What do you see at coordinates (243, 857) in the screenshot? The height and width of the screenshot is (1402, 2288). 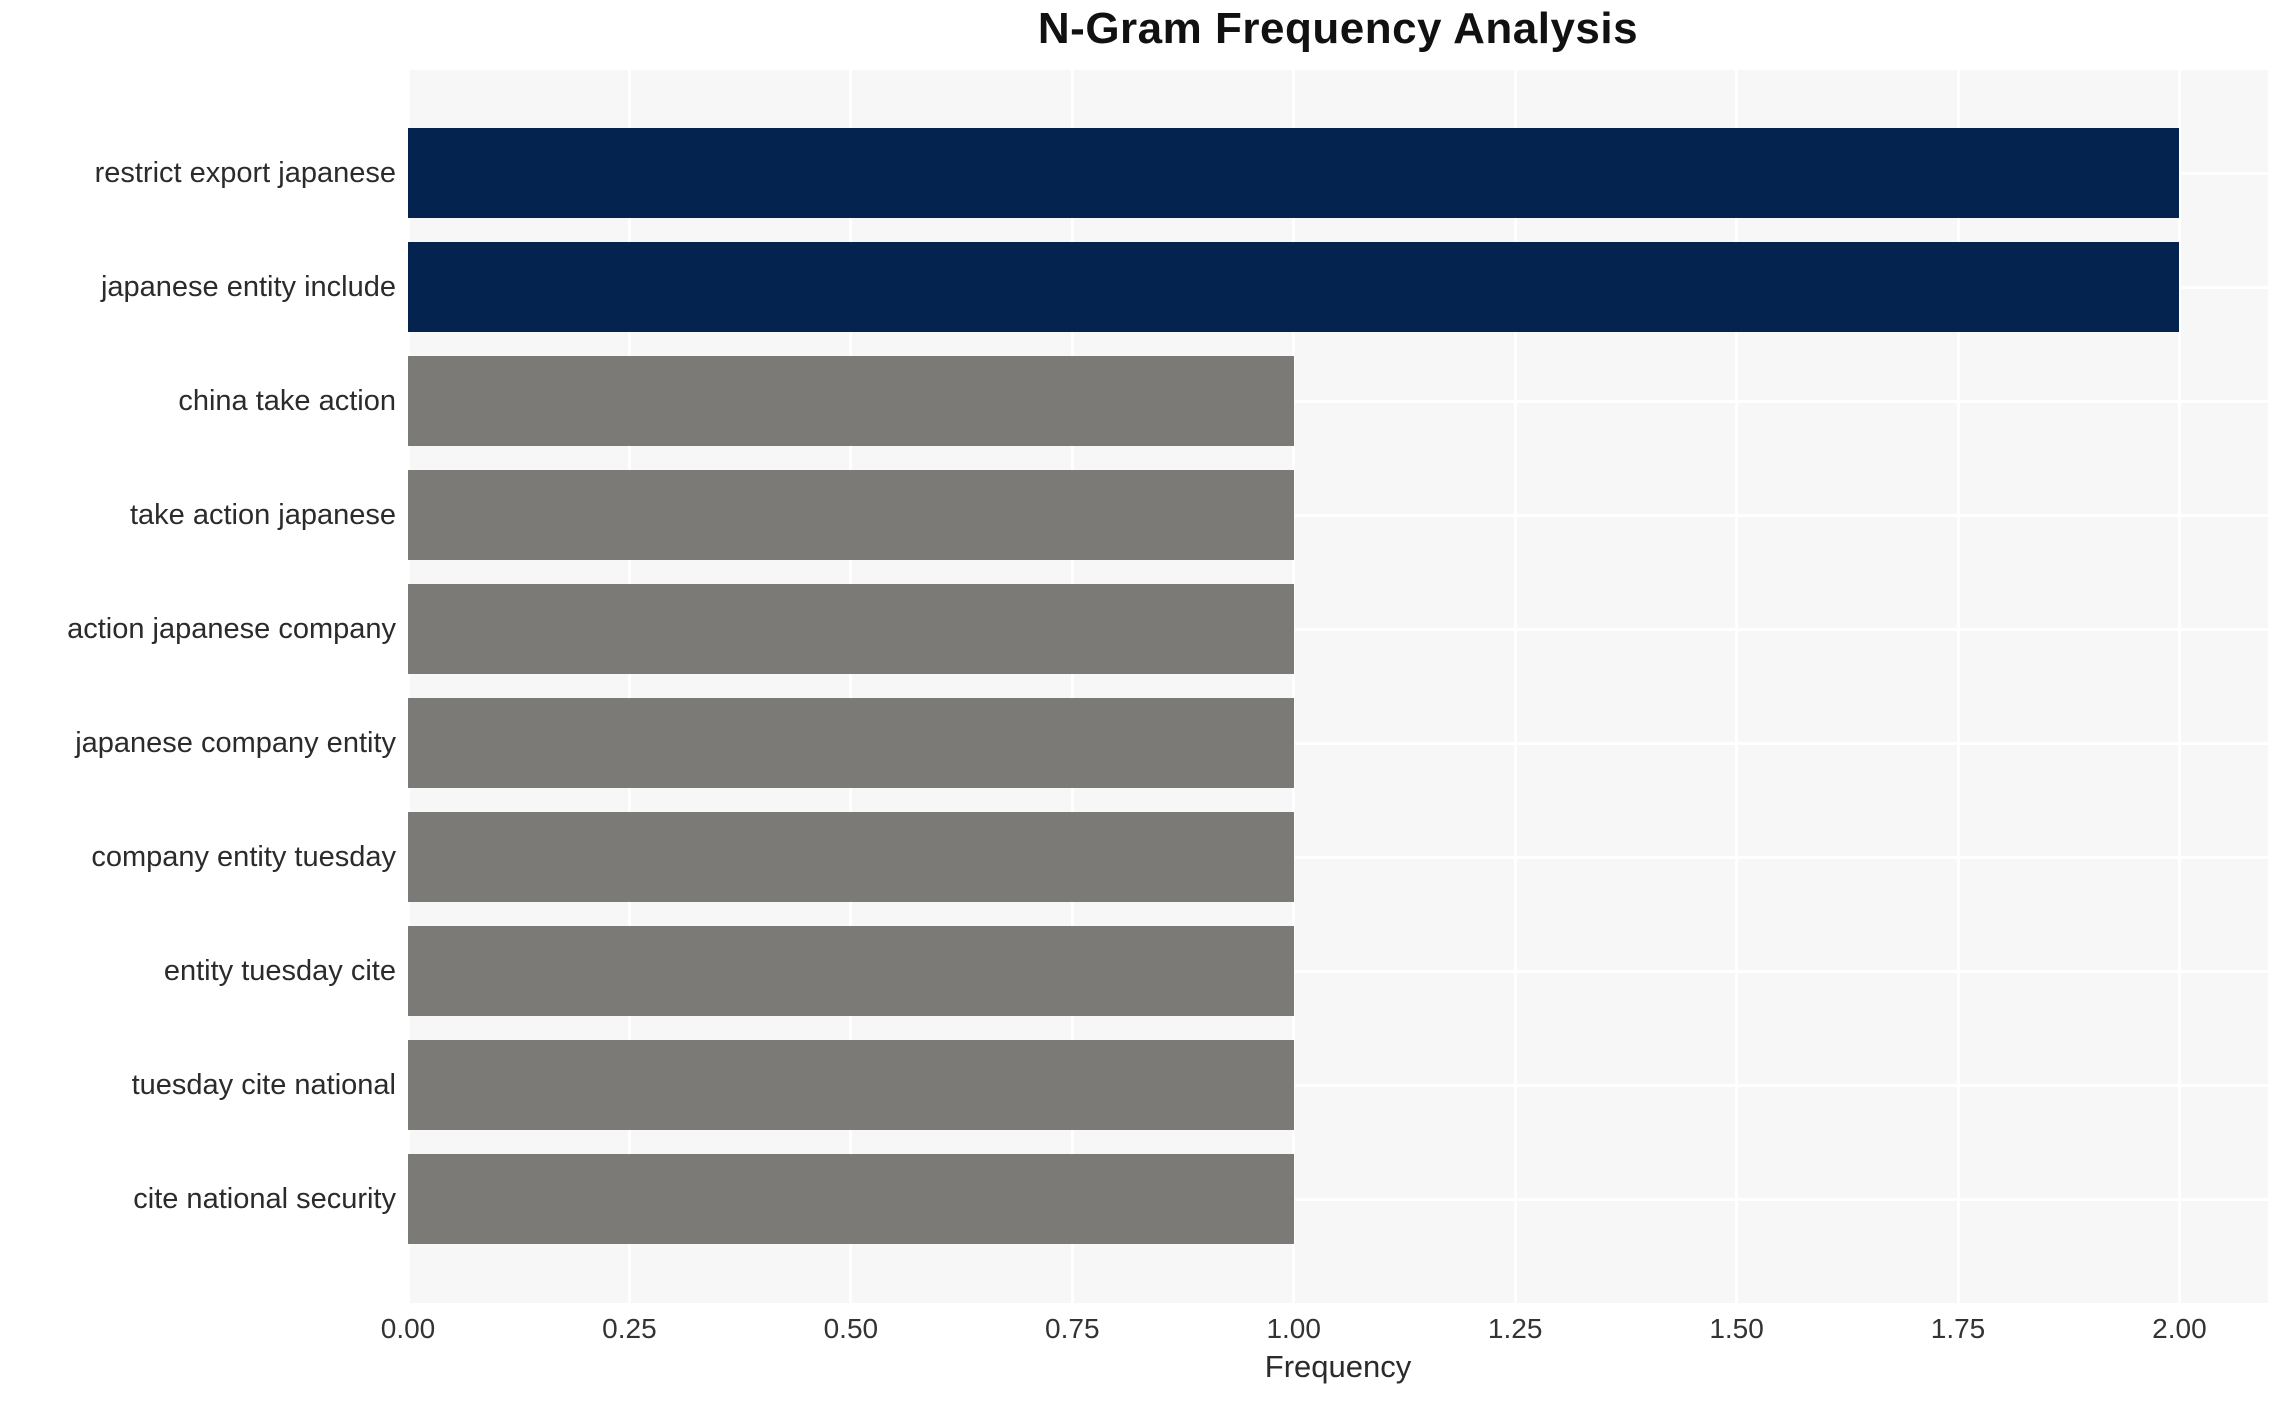 I see `y-axis-label: company entity tuesday` at bounding box center [243, 857].